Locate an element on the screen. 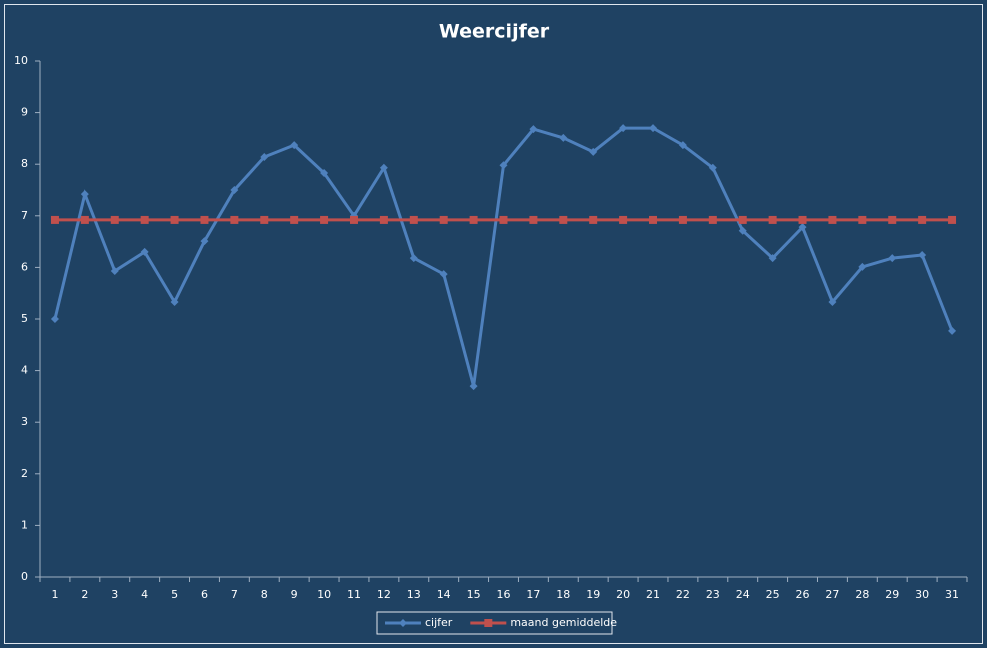 Image resolution: width=987 pixels, height=648 pixels. x-tick-label: 18 is located at coordinates (563, 594).